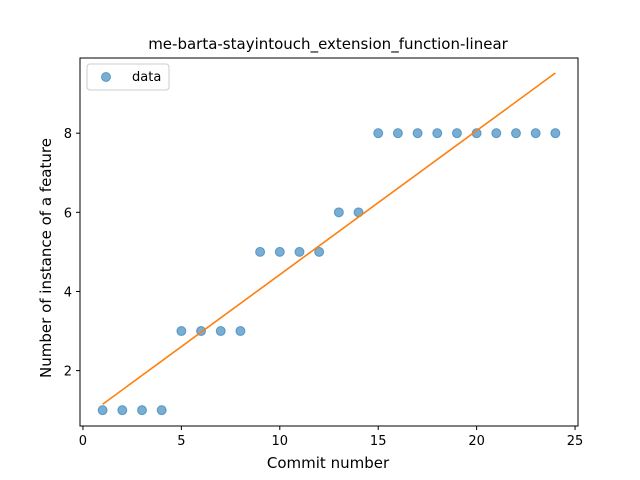 The height and width of the screenshot is (480, 640). What do you see at coordinates (83, 441) in the screenshot?
I see `x-tick-label: 0` at bounding box center [83, 441].